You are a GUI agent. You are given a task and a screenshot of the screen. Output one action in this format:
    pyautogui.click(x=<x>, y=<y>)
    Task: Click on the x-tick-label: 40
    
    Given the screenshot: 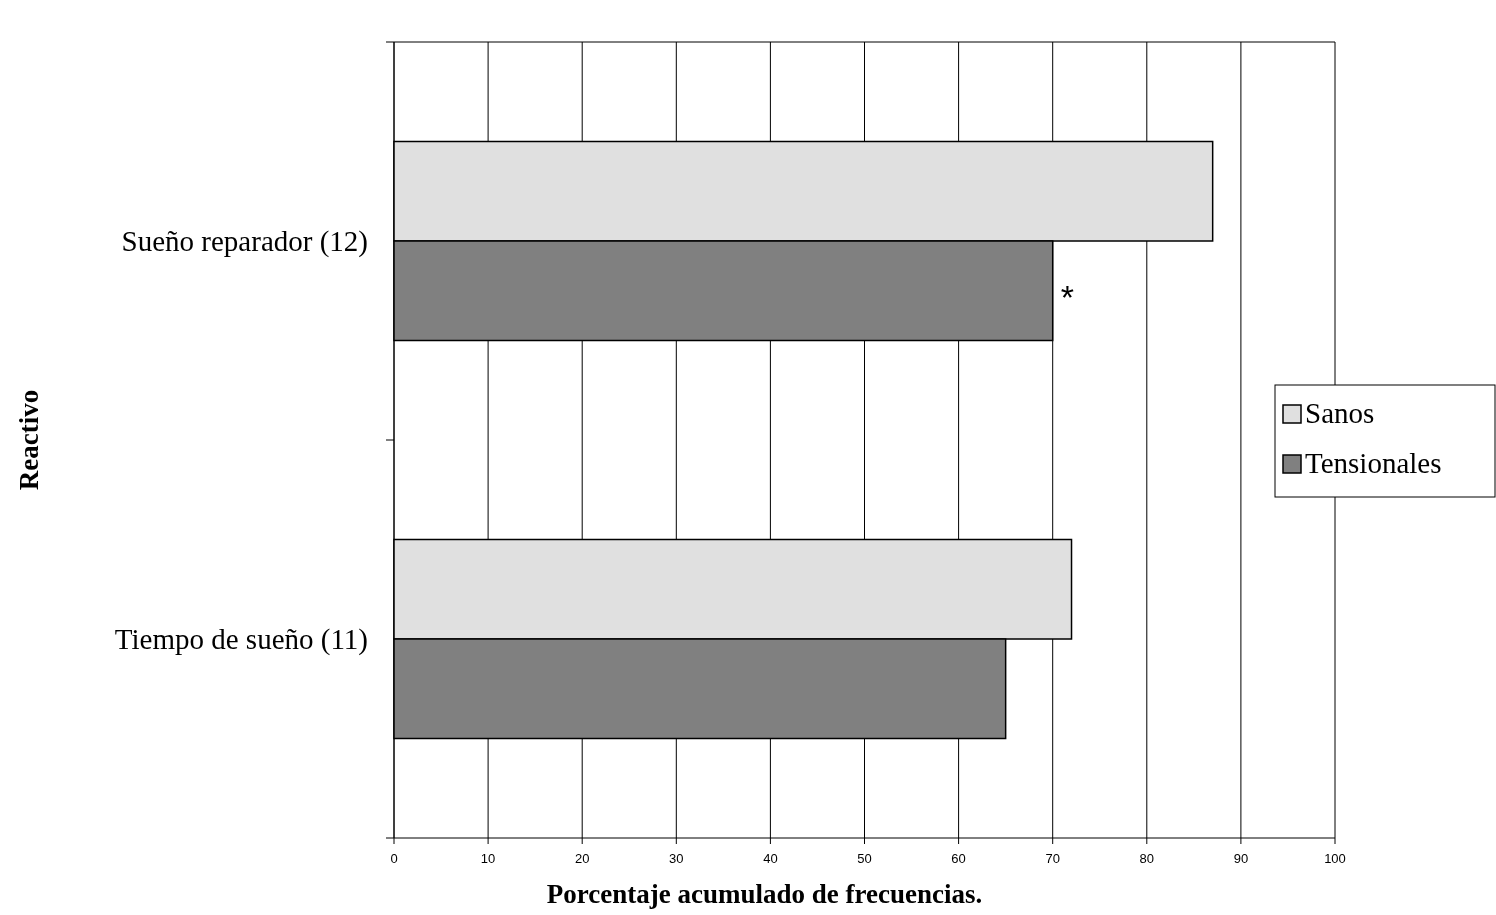 What is the action you would take?
    pyautogui.click(x=770, y=858)
    